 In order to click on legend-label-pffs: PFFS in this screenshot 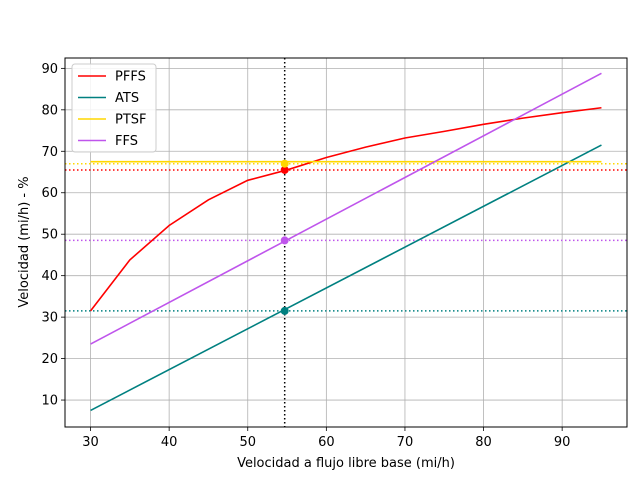, I will do `click(130, 77)`.